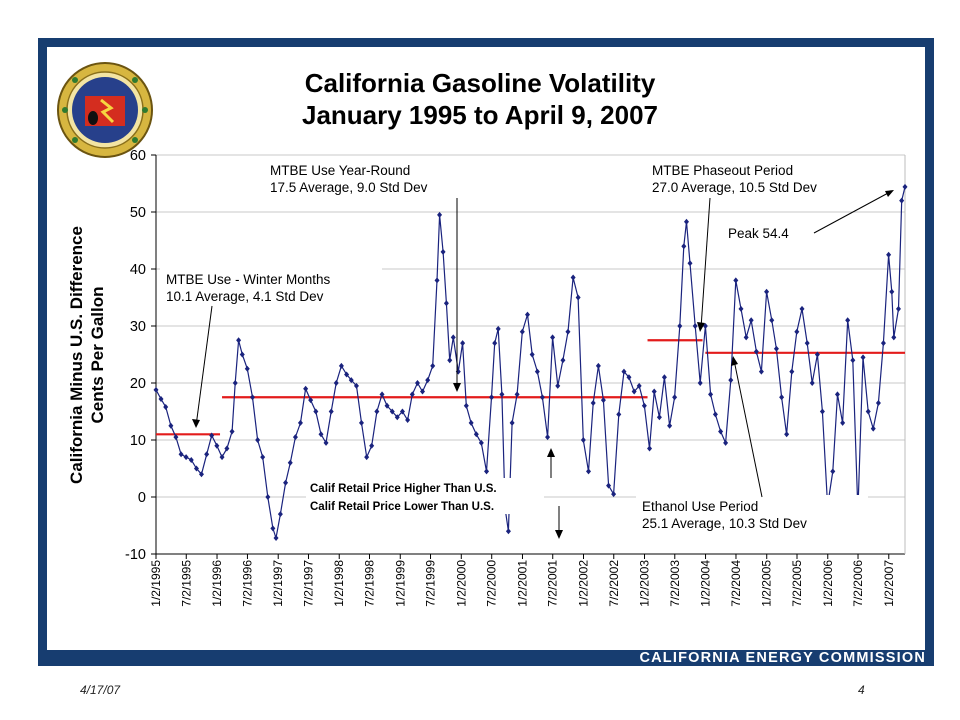 This screenshot has width=960, height=720. What do you see at coordinates (480, 115) in the screenshot?
I see `chart-title-line2: January 1995 to April 9, 2007` at bounding box center [480, 115].